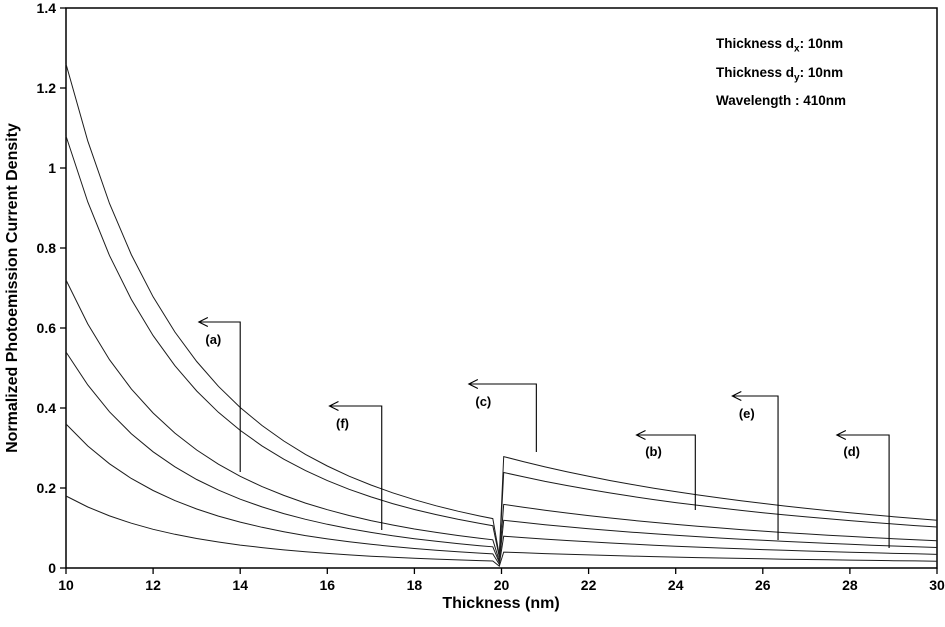  I want to click on x-axis-title: Thickness (nm), so click(500, 603).